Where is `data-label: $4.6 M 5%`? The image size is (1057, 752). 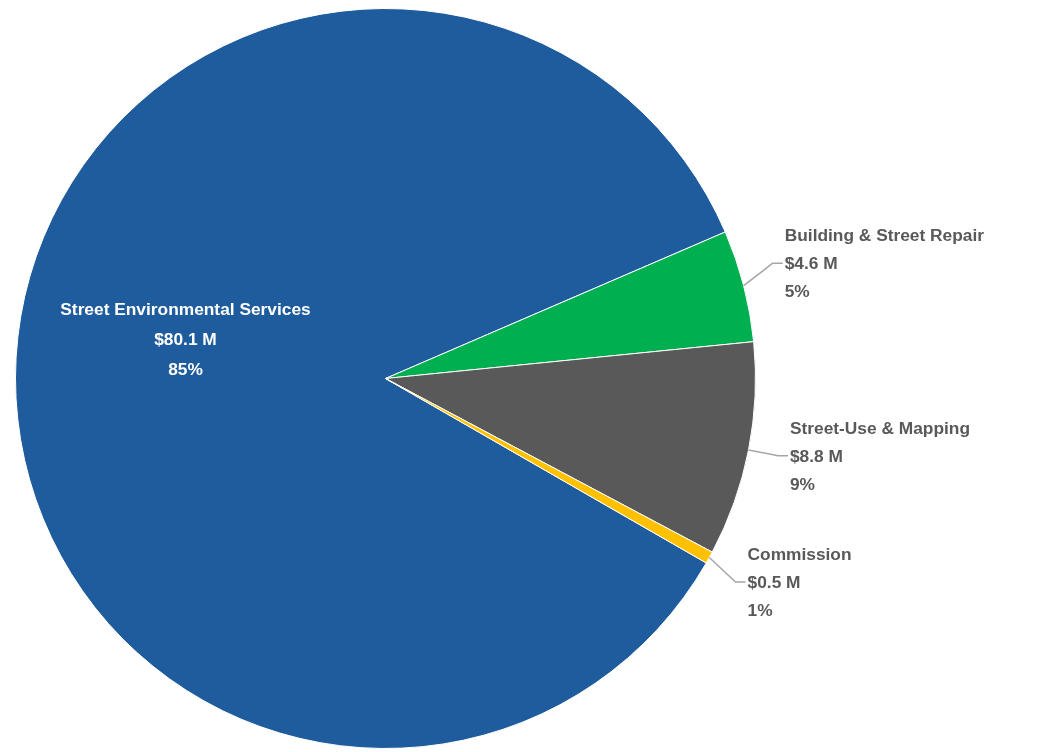 data-label: $4.6 M 5% is located at coordinates (811, 277).